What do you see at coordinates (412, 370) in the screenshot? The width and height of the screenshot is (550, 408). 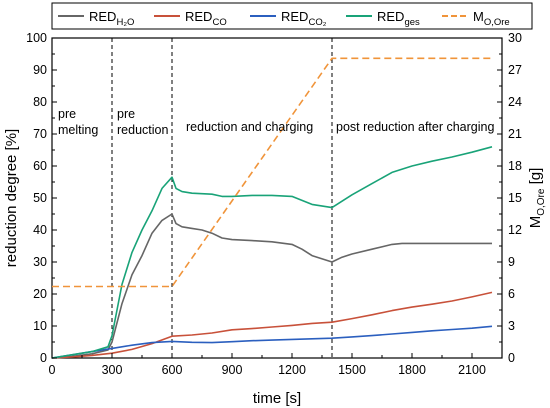 I see `x-tick-label: 1800` at bounding box center [412, 370].